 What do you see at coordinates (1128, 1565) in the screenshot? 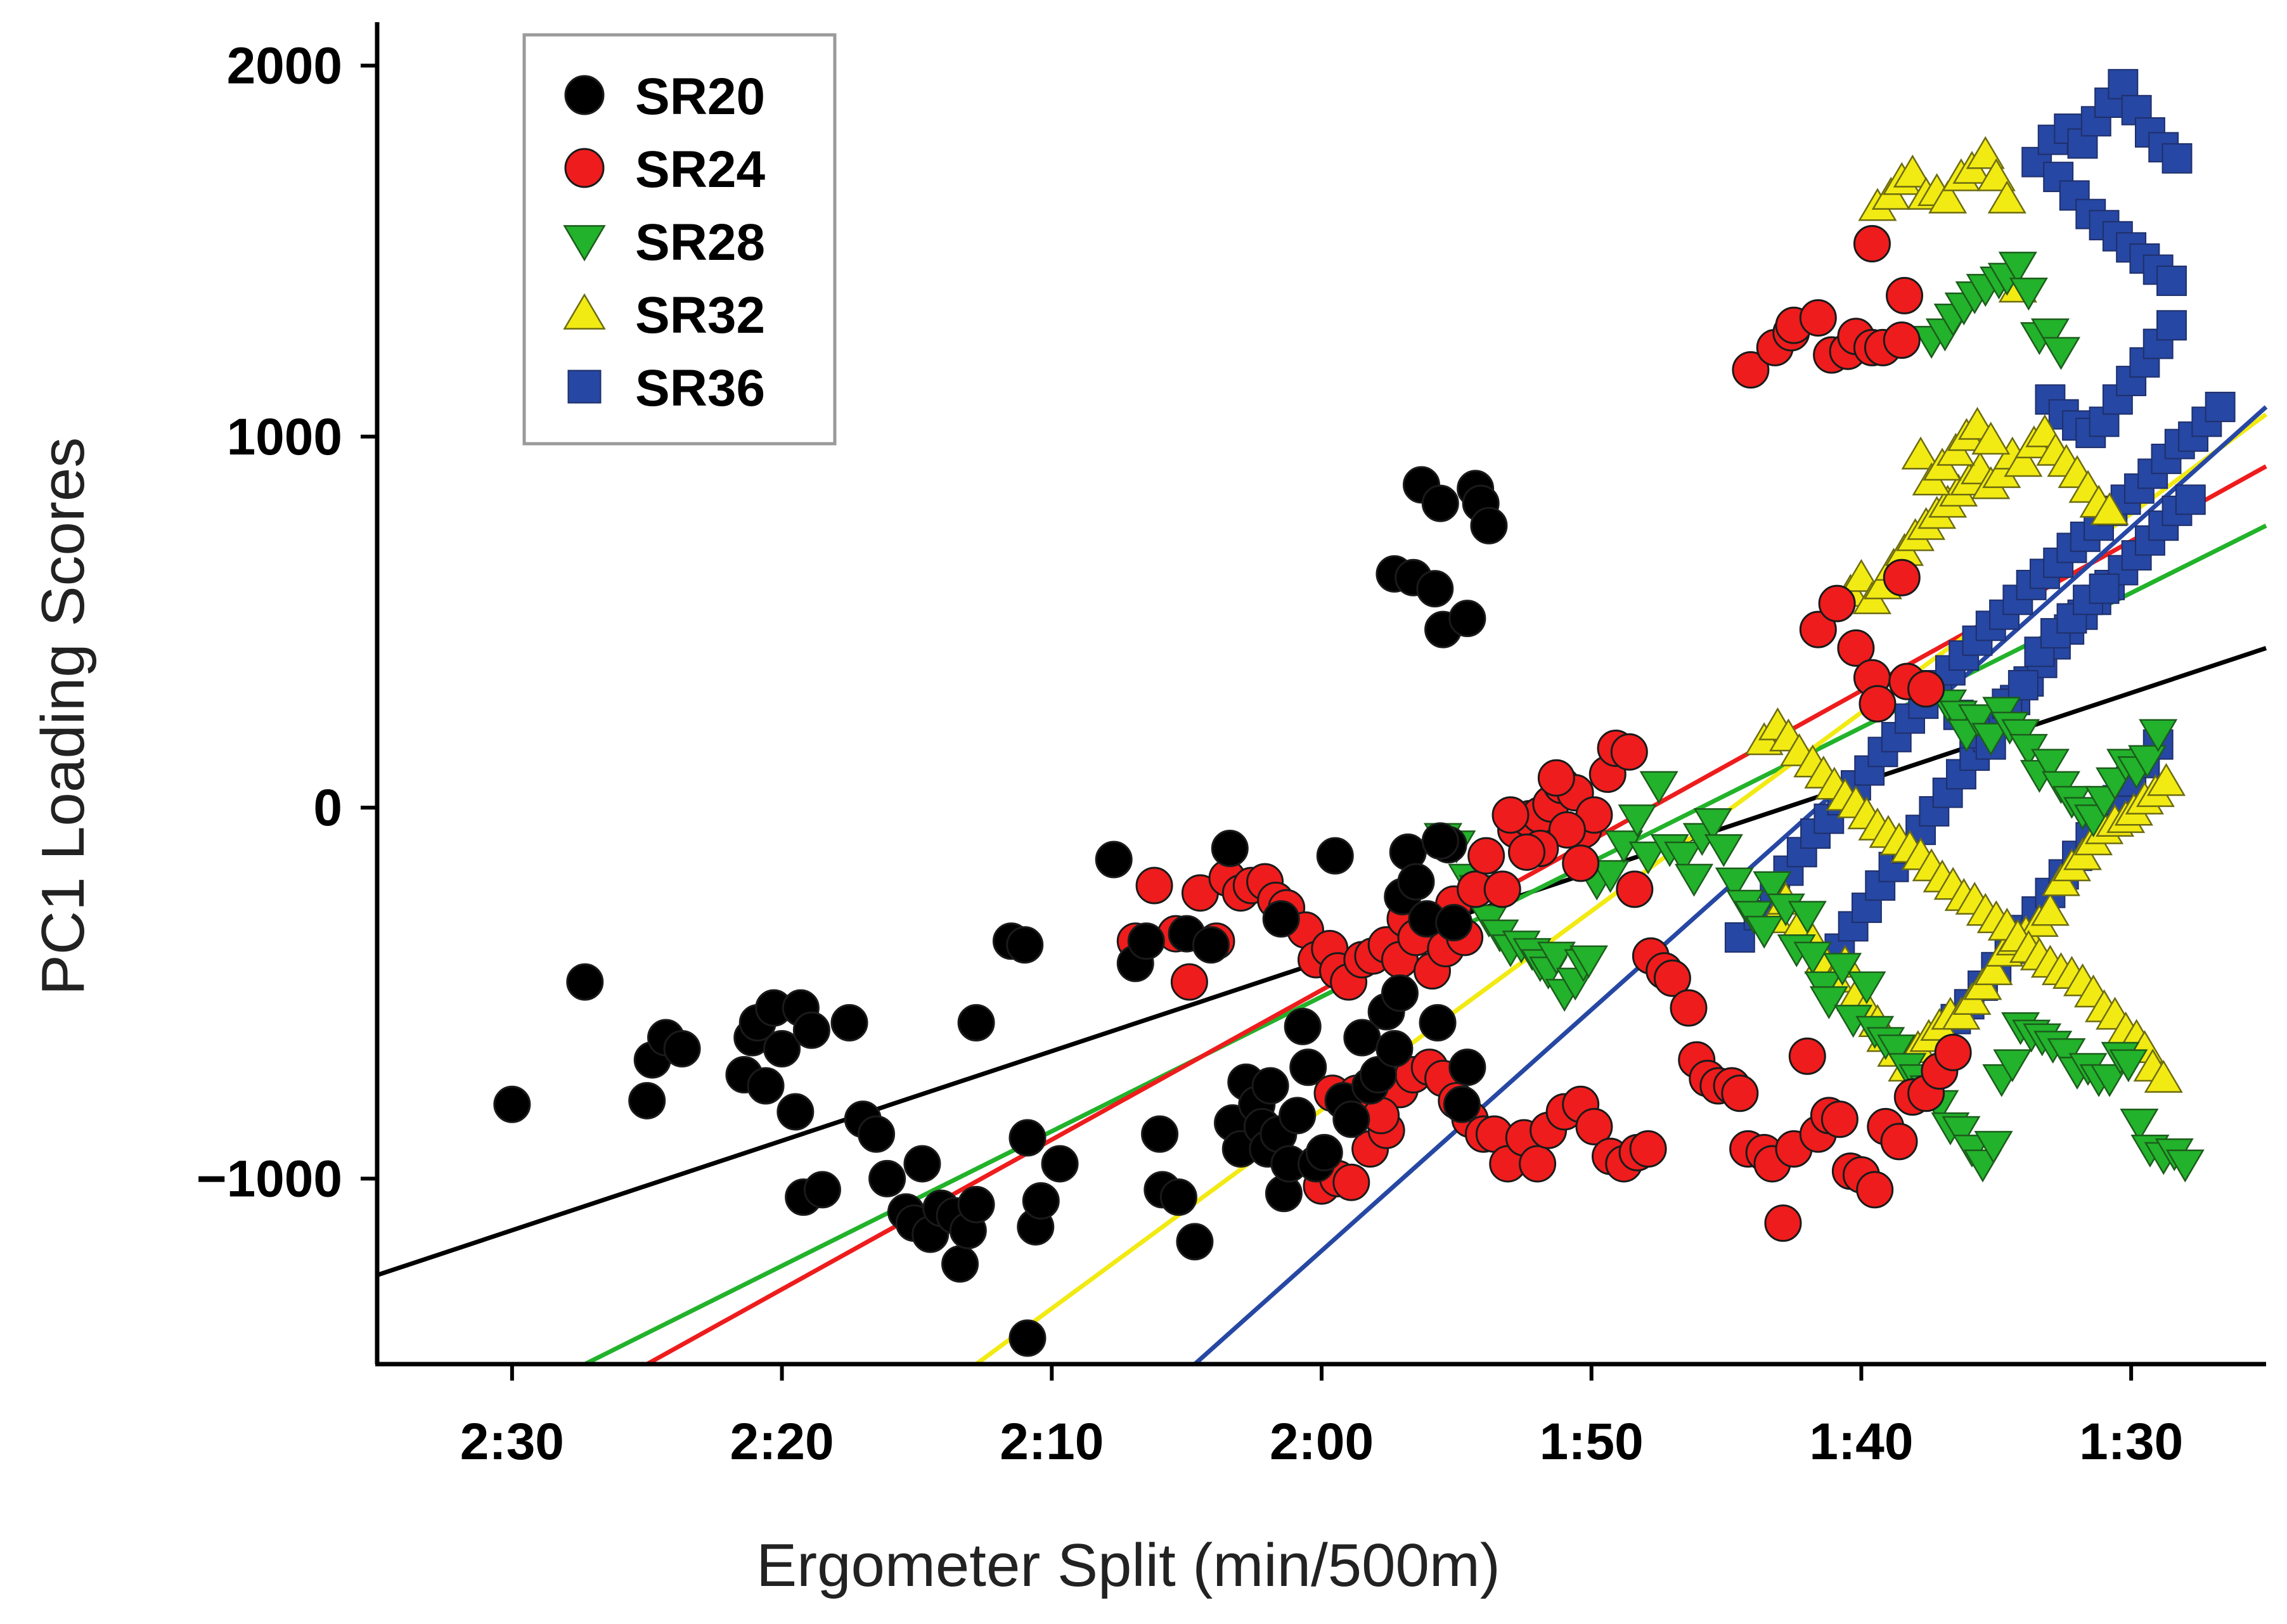
I see `x-axis-title: Ergometer Split (min/500m)` at bounding box center [1128, 1565].